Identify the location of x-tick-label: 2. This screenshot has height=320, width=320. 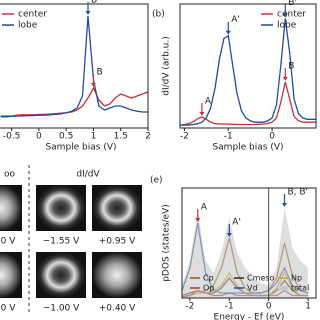
(148, 137).